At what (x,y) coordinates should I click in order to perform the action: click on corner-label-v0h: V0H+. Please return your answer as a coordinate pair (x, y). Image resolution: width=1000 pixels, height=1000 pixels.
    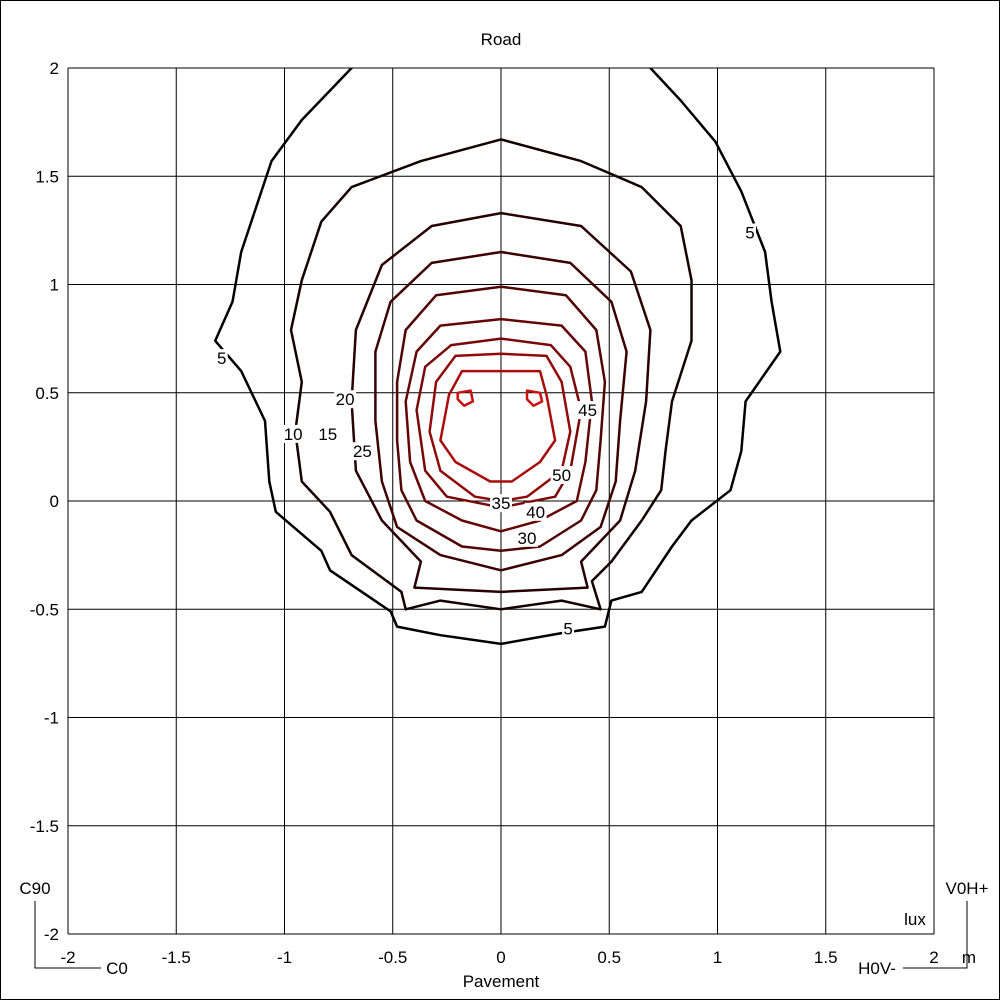
    Looking at the image, I should click on (967, 888).